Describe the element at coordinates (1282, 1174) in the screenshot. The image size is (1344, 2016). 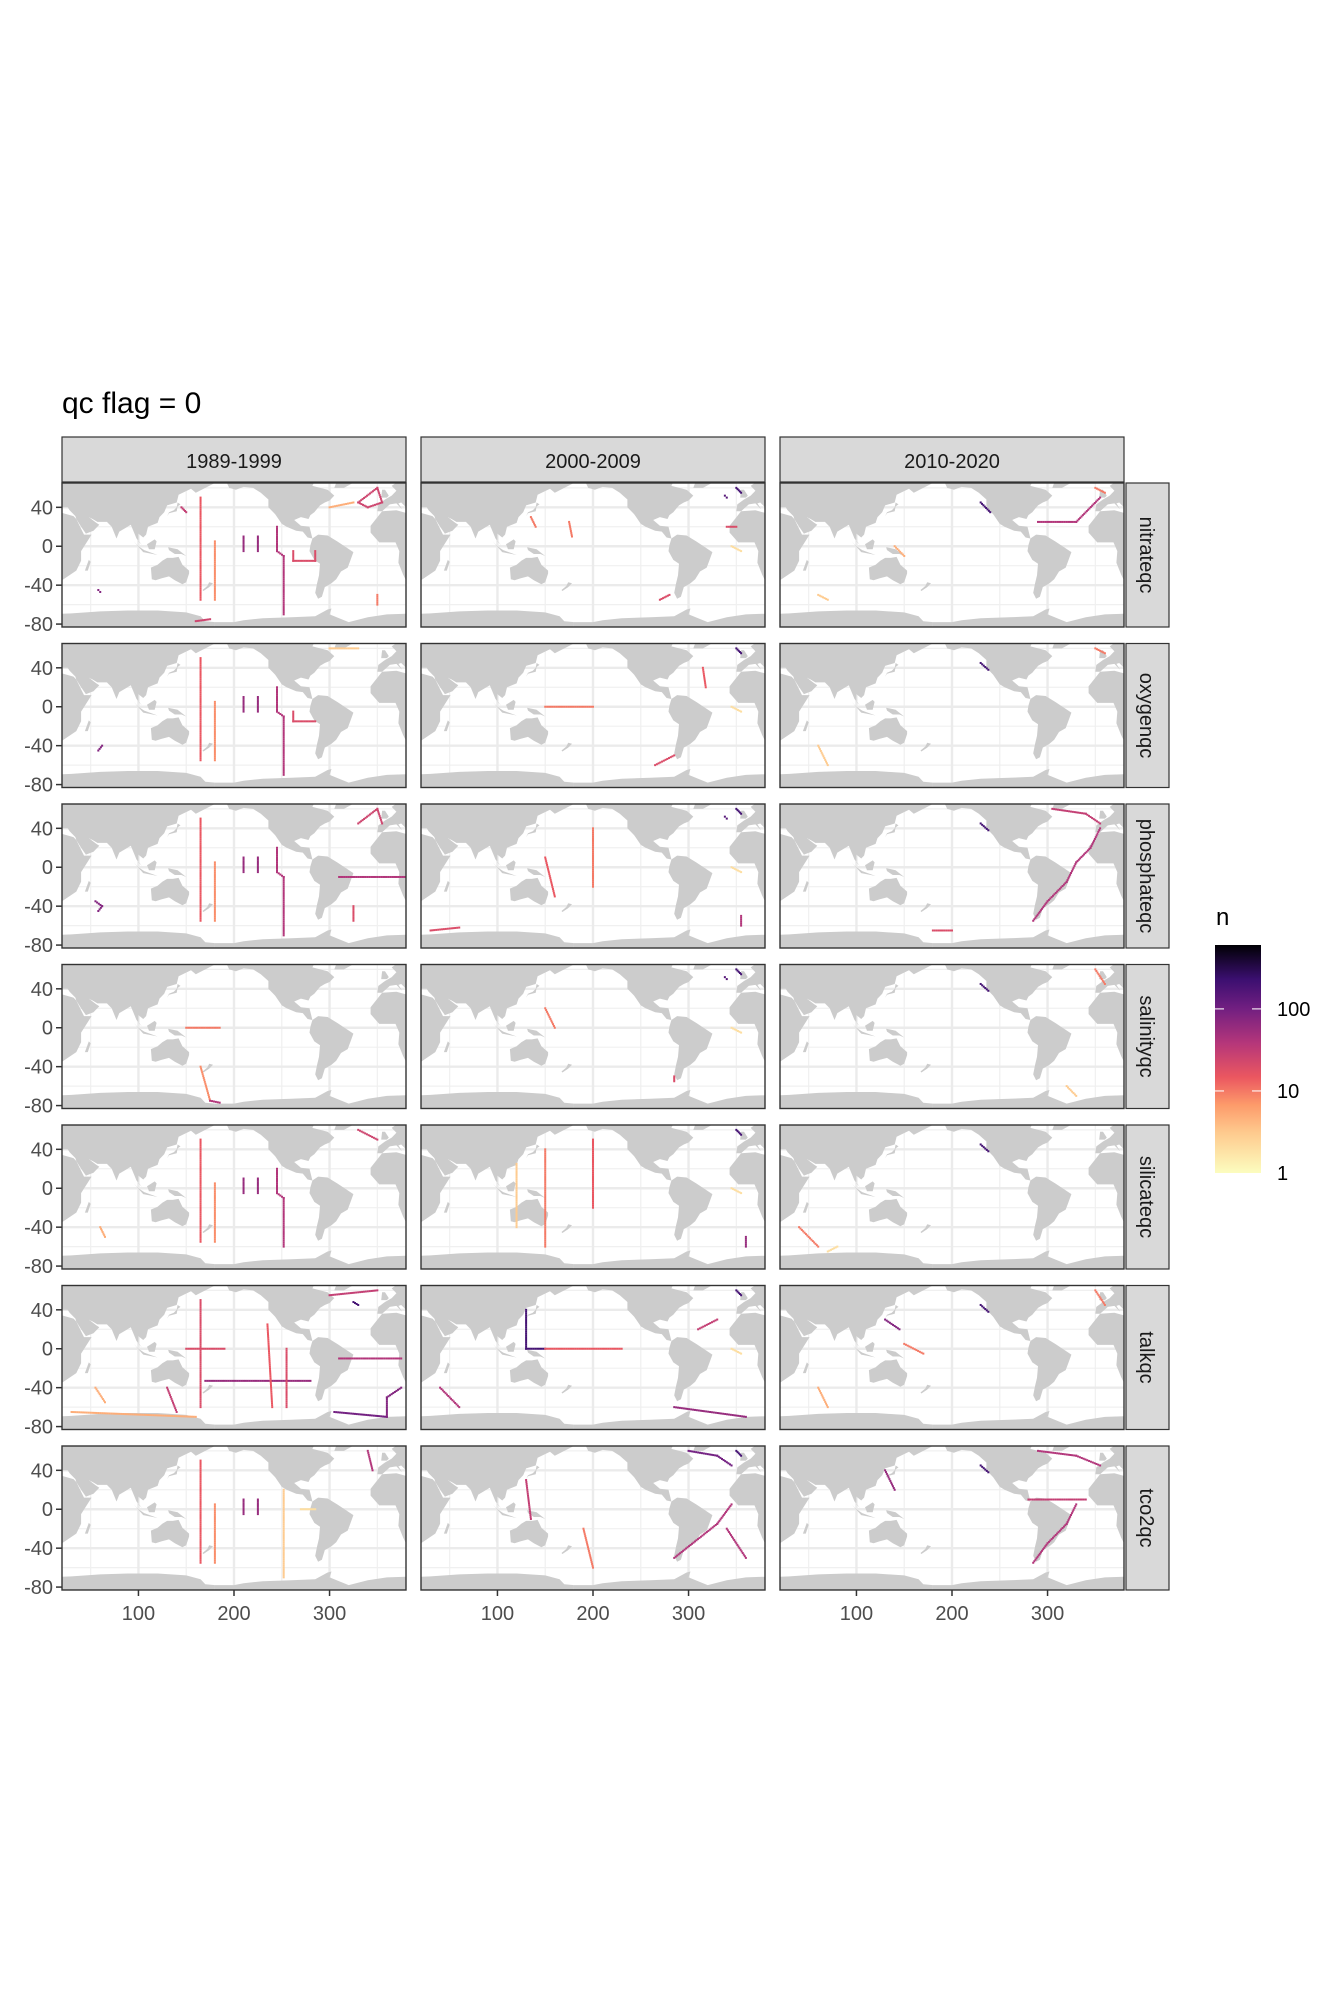
I see `legend-label: 1` at that location.